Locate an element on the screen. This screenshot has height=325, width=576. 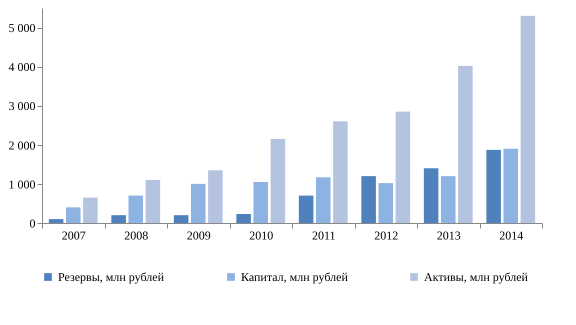
legend-label: Активы, млн рублей is located at coordinates (476, 277).